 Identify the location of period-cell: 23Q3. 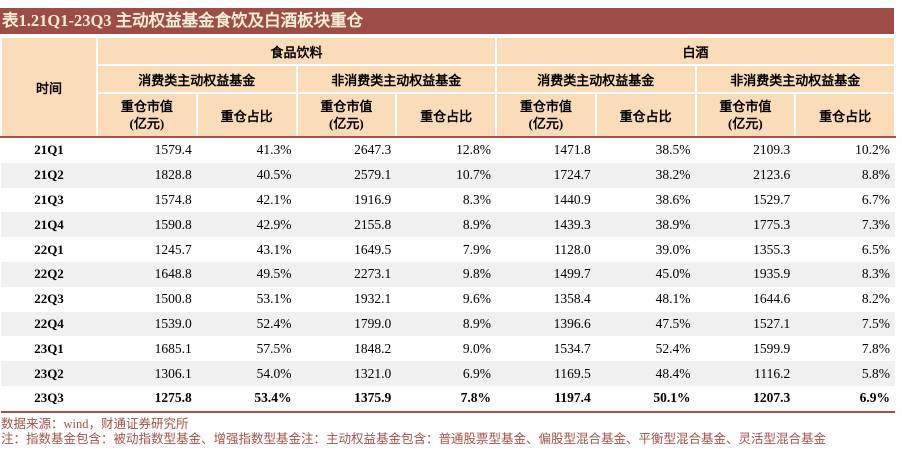
(49, 399).